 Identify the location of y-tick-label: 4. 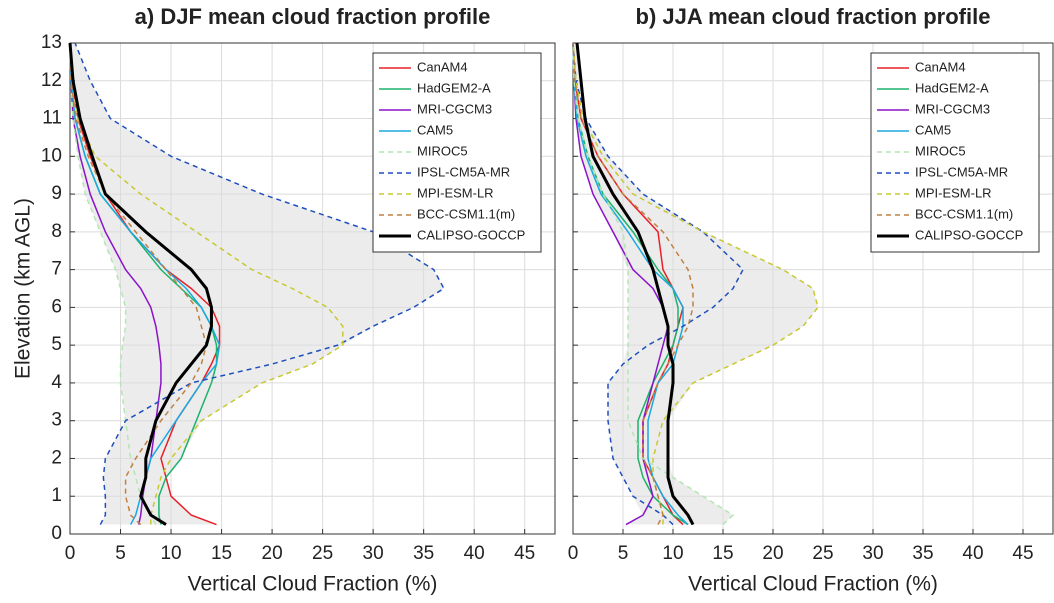
(56, 382).